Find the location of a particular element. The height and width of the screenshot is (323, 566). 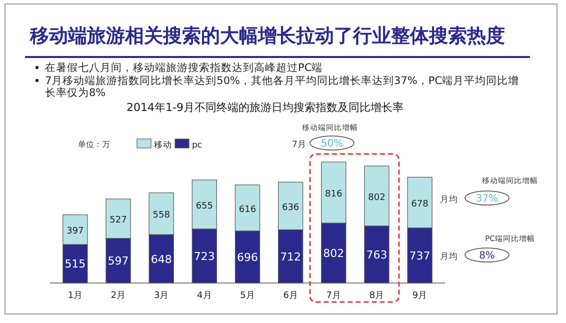

text: 在暑假七八月间，移动端旅游搜索指数达到高峰超过PC端 is located at coordinates (184, 67).